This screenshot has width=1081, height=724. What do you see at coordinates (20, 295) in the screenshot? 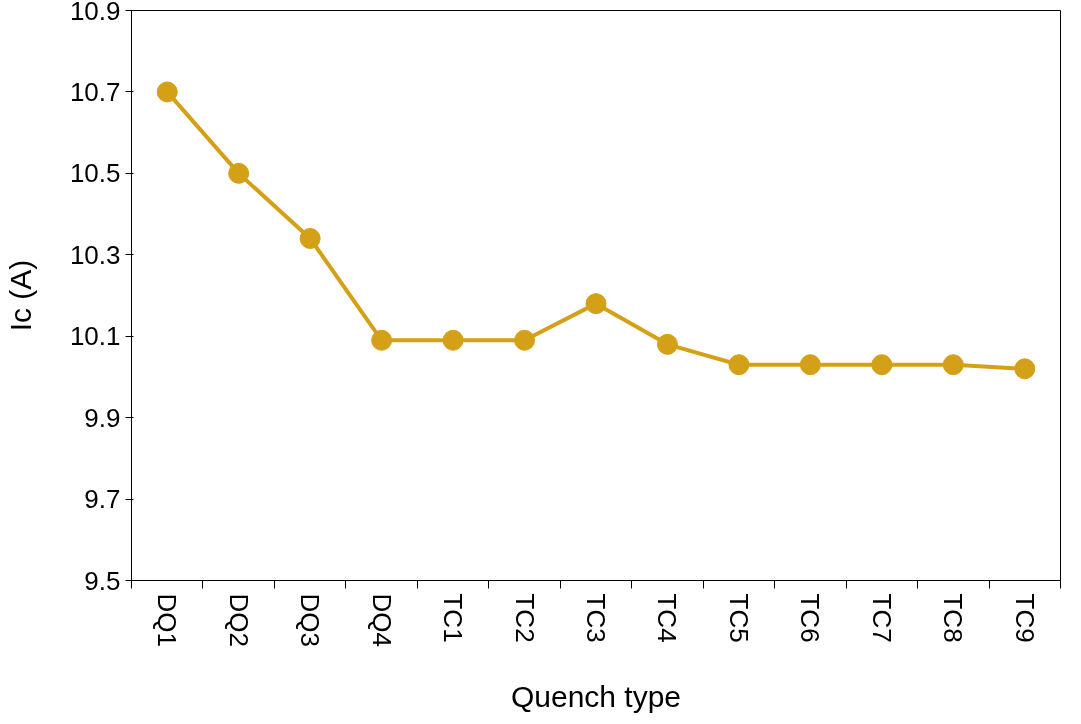
I see `y-axis-title: Ic (A)` at bounding box center [20, 295].